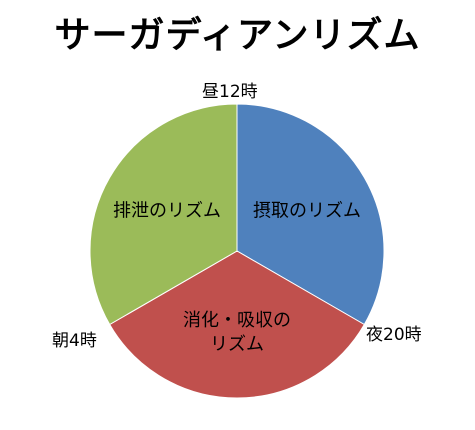 This screenshot has height=430, width=475. What do you see at coordinates (307, 211) in the screenshot?
I see `slice-label-intake: 摂取のリズム` at bounding box center [307, 211].